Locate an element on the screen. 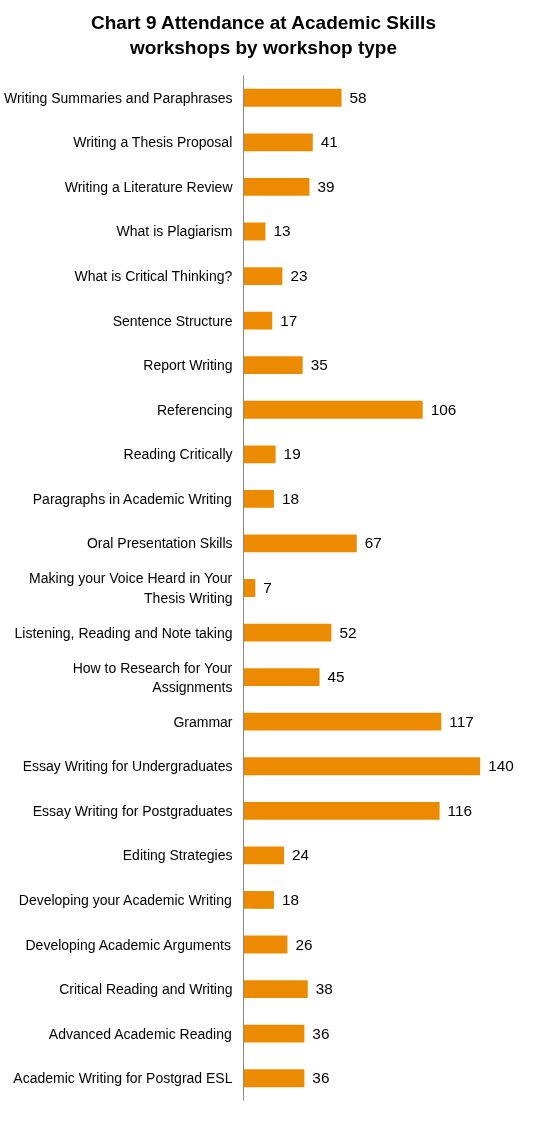 The image size is (537, 1124). data-label: 116 is located at coordinates (460, 811).